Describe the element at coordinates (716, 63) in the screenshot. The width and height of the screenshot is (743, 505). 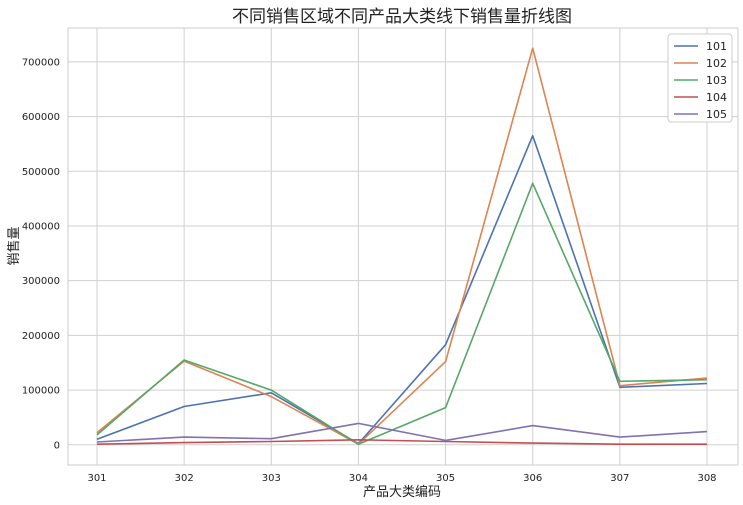
I see `legend-label-102: 102` at that location.